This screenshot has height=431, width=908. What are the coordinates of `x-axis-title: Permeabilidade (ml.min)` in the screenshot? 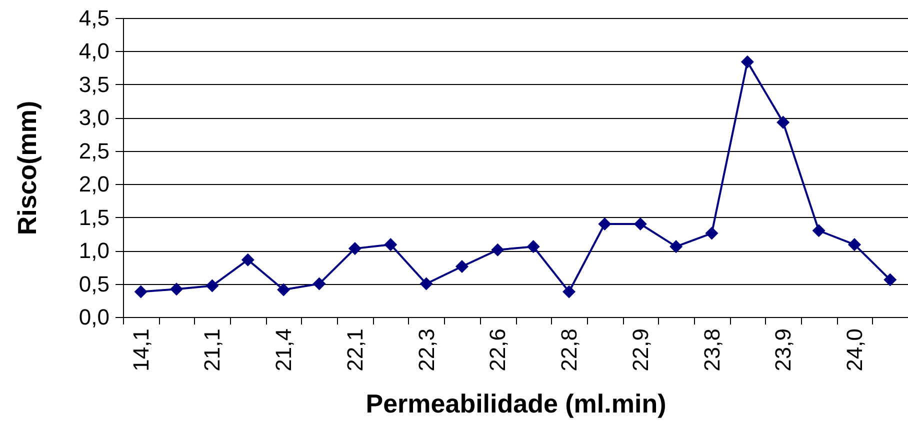 It's located at (516, 403).